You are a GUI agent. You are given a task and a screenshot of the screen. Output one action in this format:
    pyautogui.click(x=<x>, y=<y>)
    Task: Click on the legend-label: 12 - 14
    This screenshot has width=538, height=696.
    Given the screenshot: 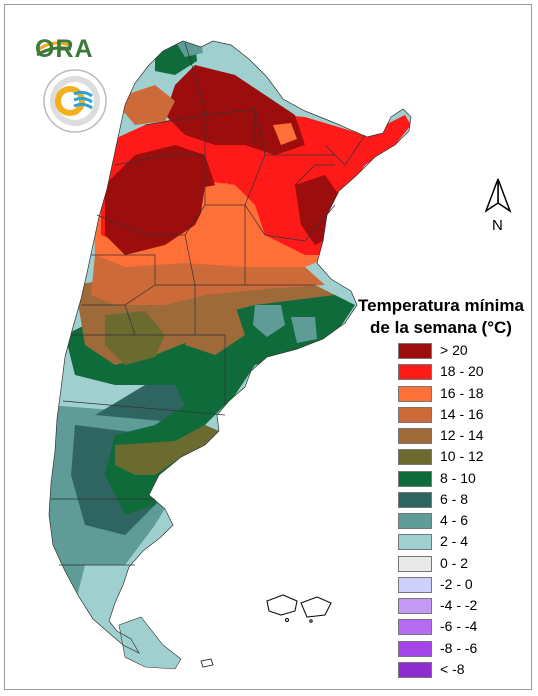 What is the action you would take?
    pyautogui.click(x=462, y=435)
    